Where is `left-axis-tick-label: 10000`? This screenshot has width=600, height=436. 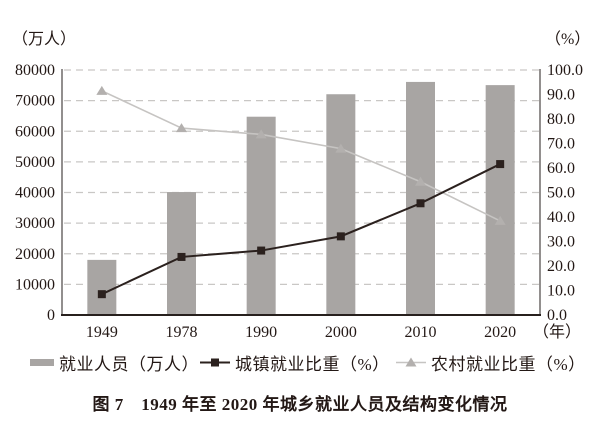 left-axis-tick-label: 10000 is located at coordinates (35, 284).